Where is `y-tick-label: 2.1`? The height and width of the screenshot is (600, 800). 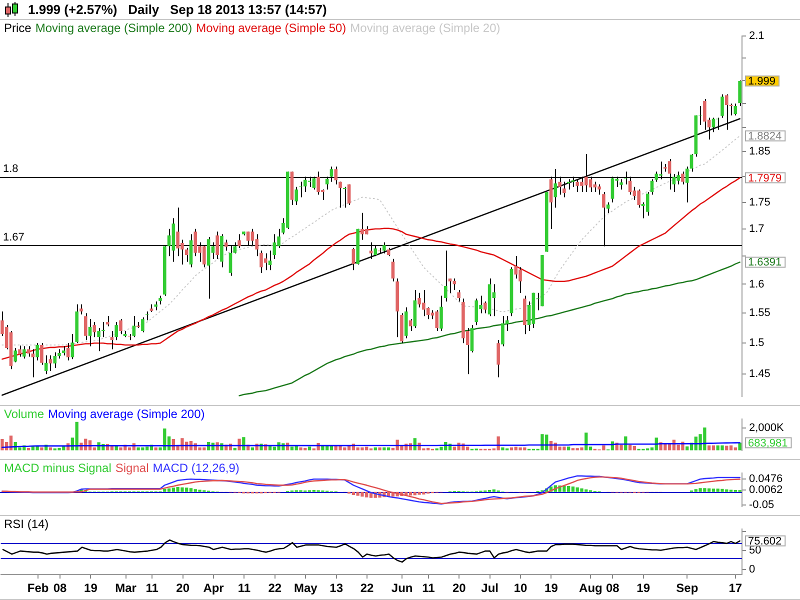
y-tick-label: 2.1 is located at coordinates (756, 36).